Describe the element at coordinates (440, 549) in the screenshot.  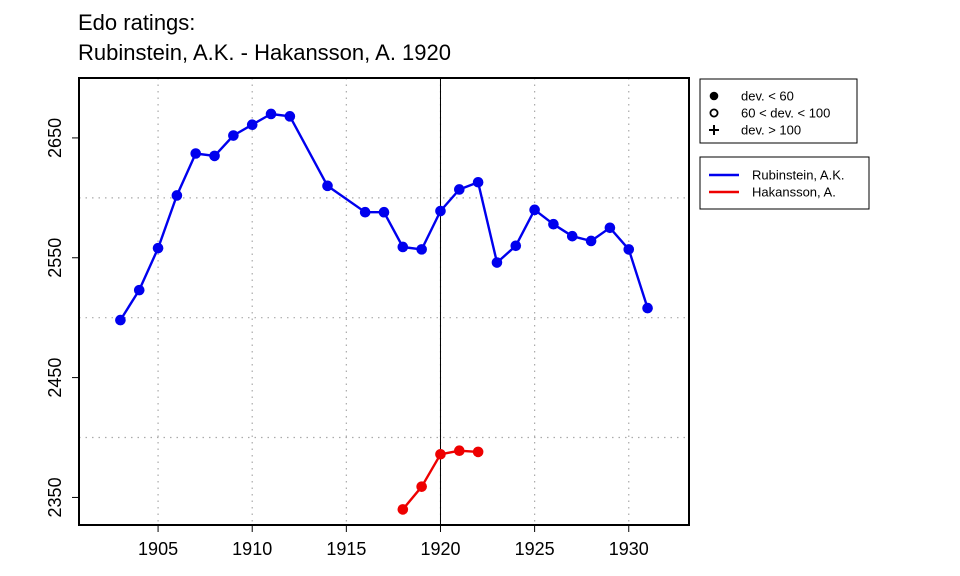
I see `x-tick-label: 1920` at that location.